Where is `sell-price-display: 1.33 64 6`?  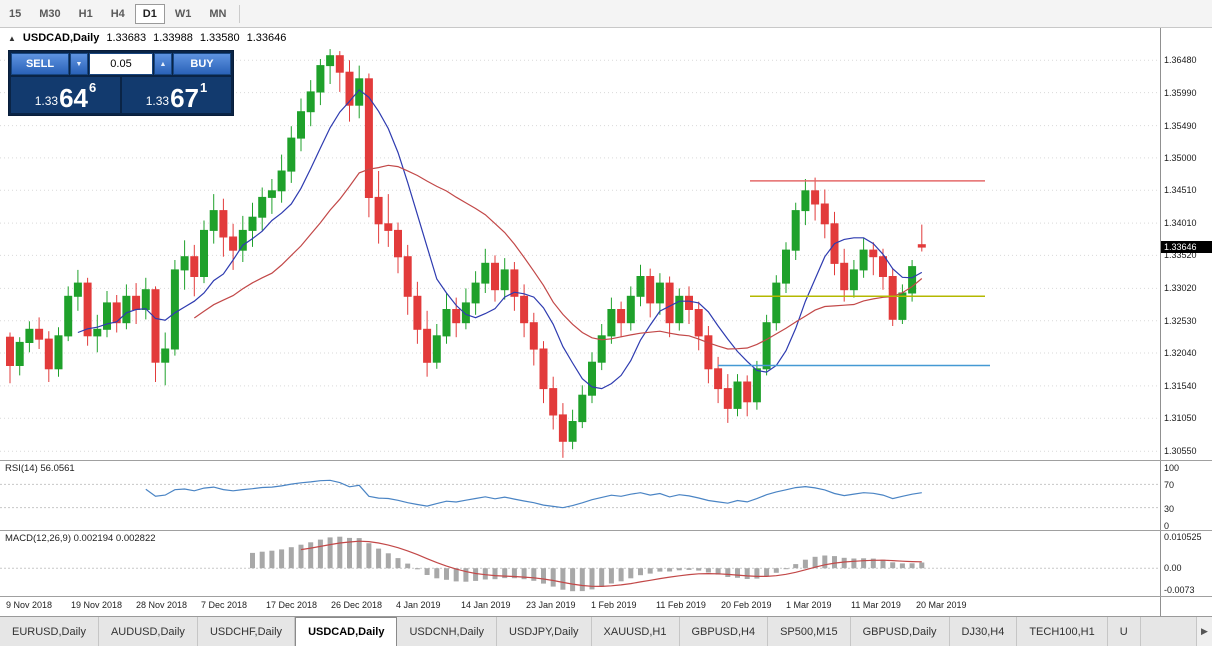 sell-price-display: 1.33 64 6 is located at coordinates (65, 95).